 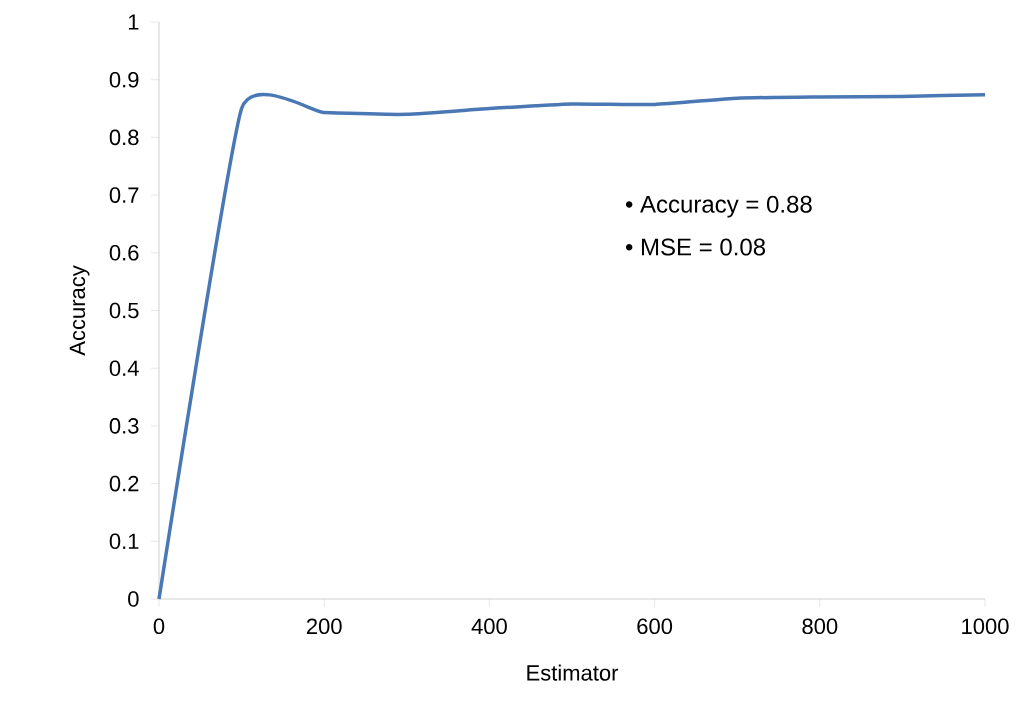 What do you see at coordinates (655, 626) in the screenshot?
I see `x-tick-label: 600` at bounding box center [655, 626].